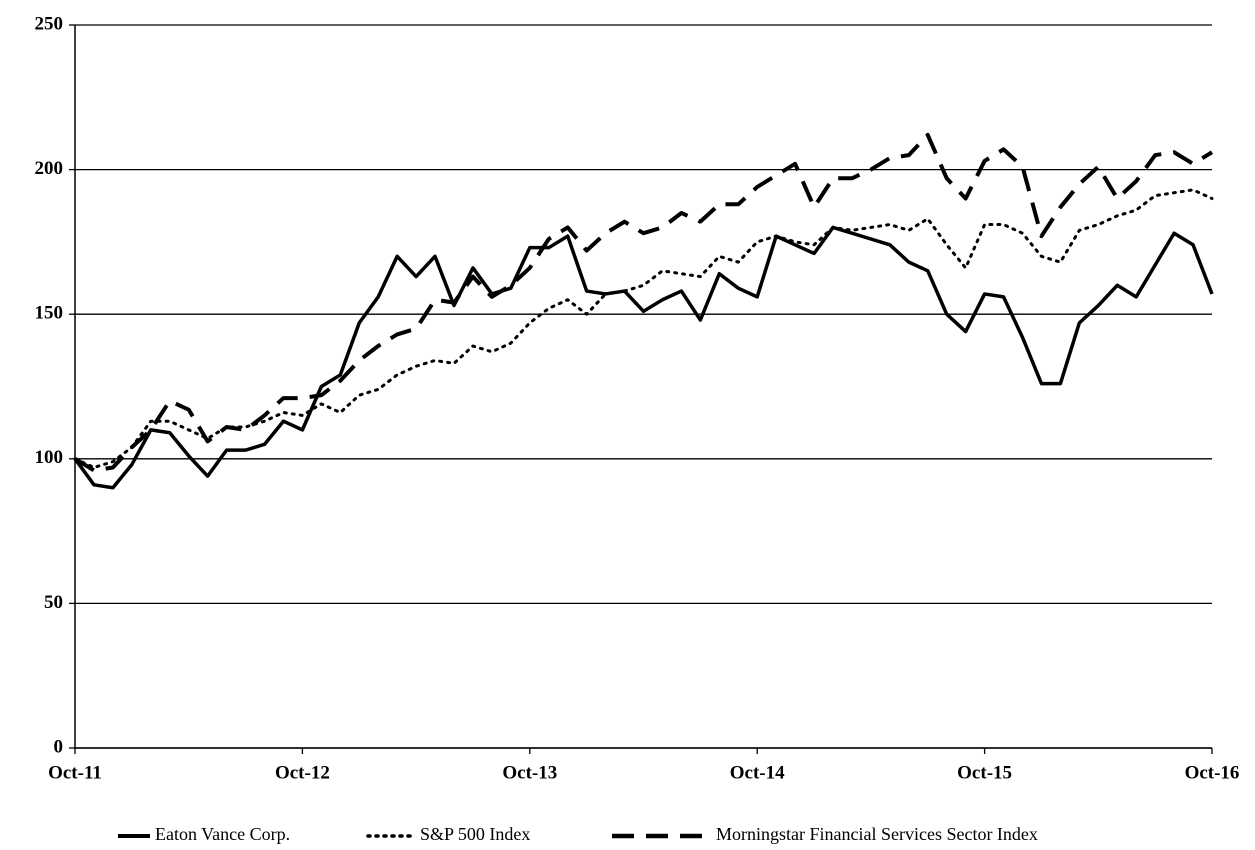 The height and width of the screenshot is (850, 1255). What do you see at coordinates (1212, 772) in the screenshot?
I see `x-tick-label: Oct-16` at bounding box center [1212, 772].